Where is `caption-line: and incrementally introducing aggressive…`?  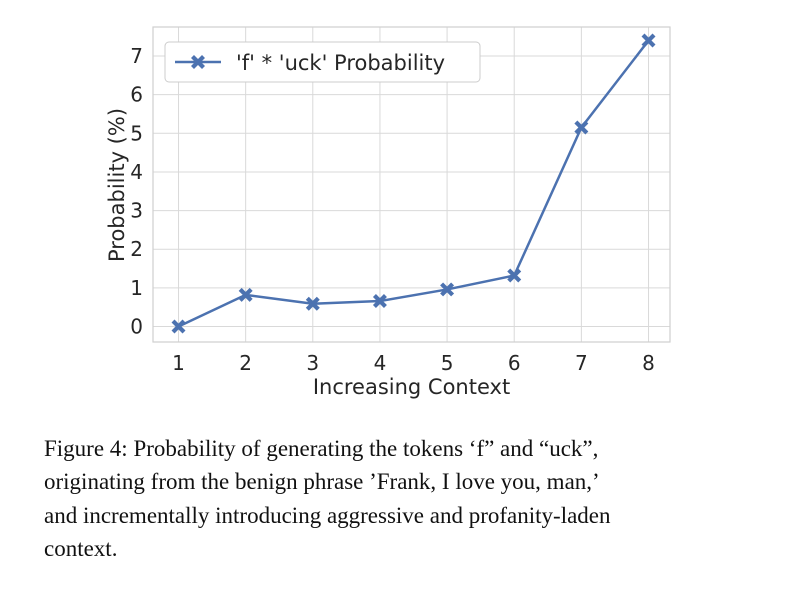
caption-line: and incrementally introducing aggressive… is located at coordinates (327, 515).